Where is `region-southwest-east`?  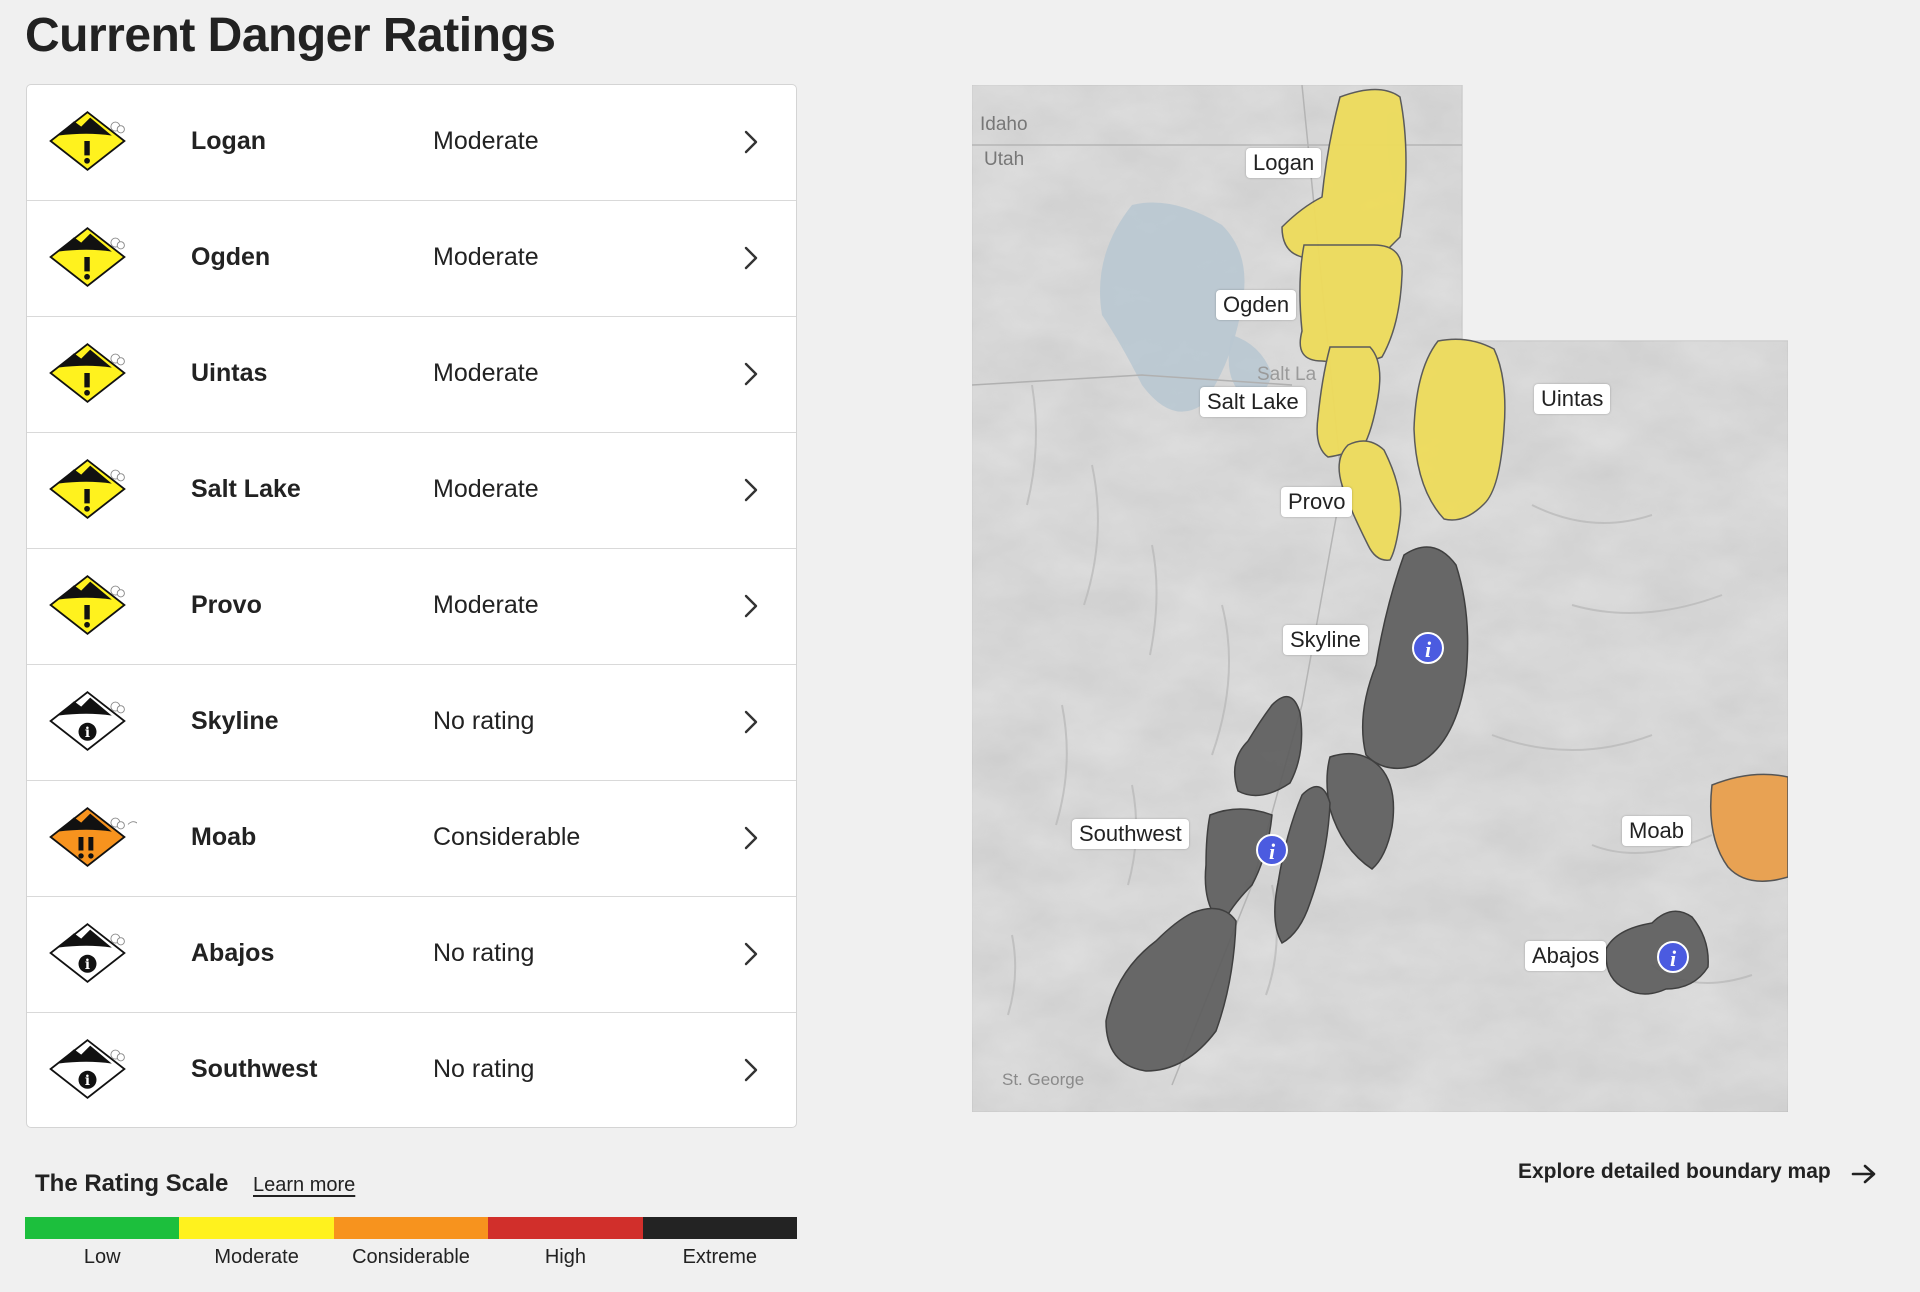 region-southwest-east is located at coordinates (1302, 865).